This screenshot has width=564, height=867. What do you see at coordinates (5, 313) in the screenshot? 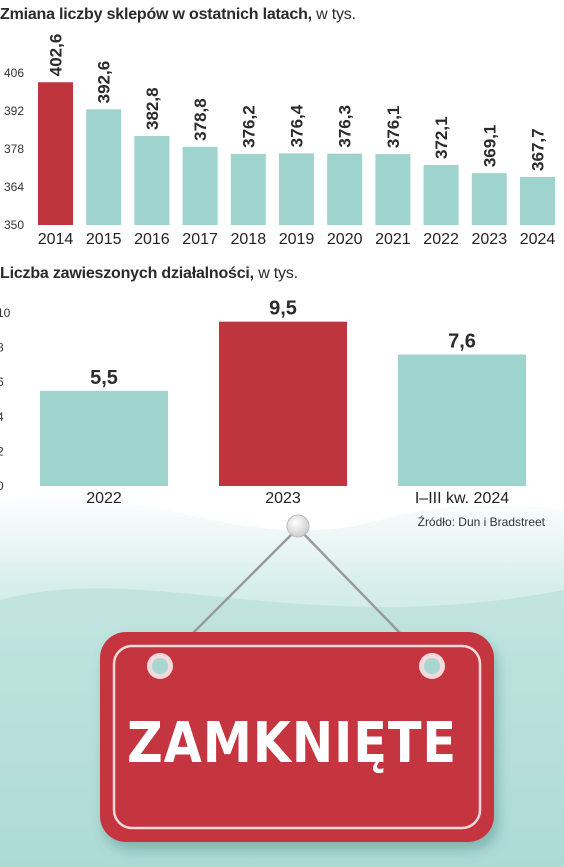
I see `chart2-ytick-label: 10` at bounding box center [5, 313].